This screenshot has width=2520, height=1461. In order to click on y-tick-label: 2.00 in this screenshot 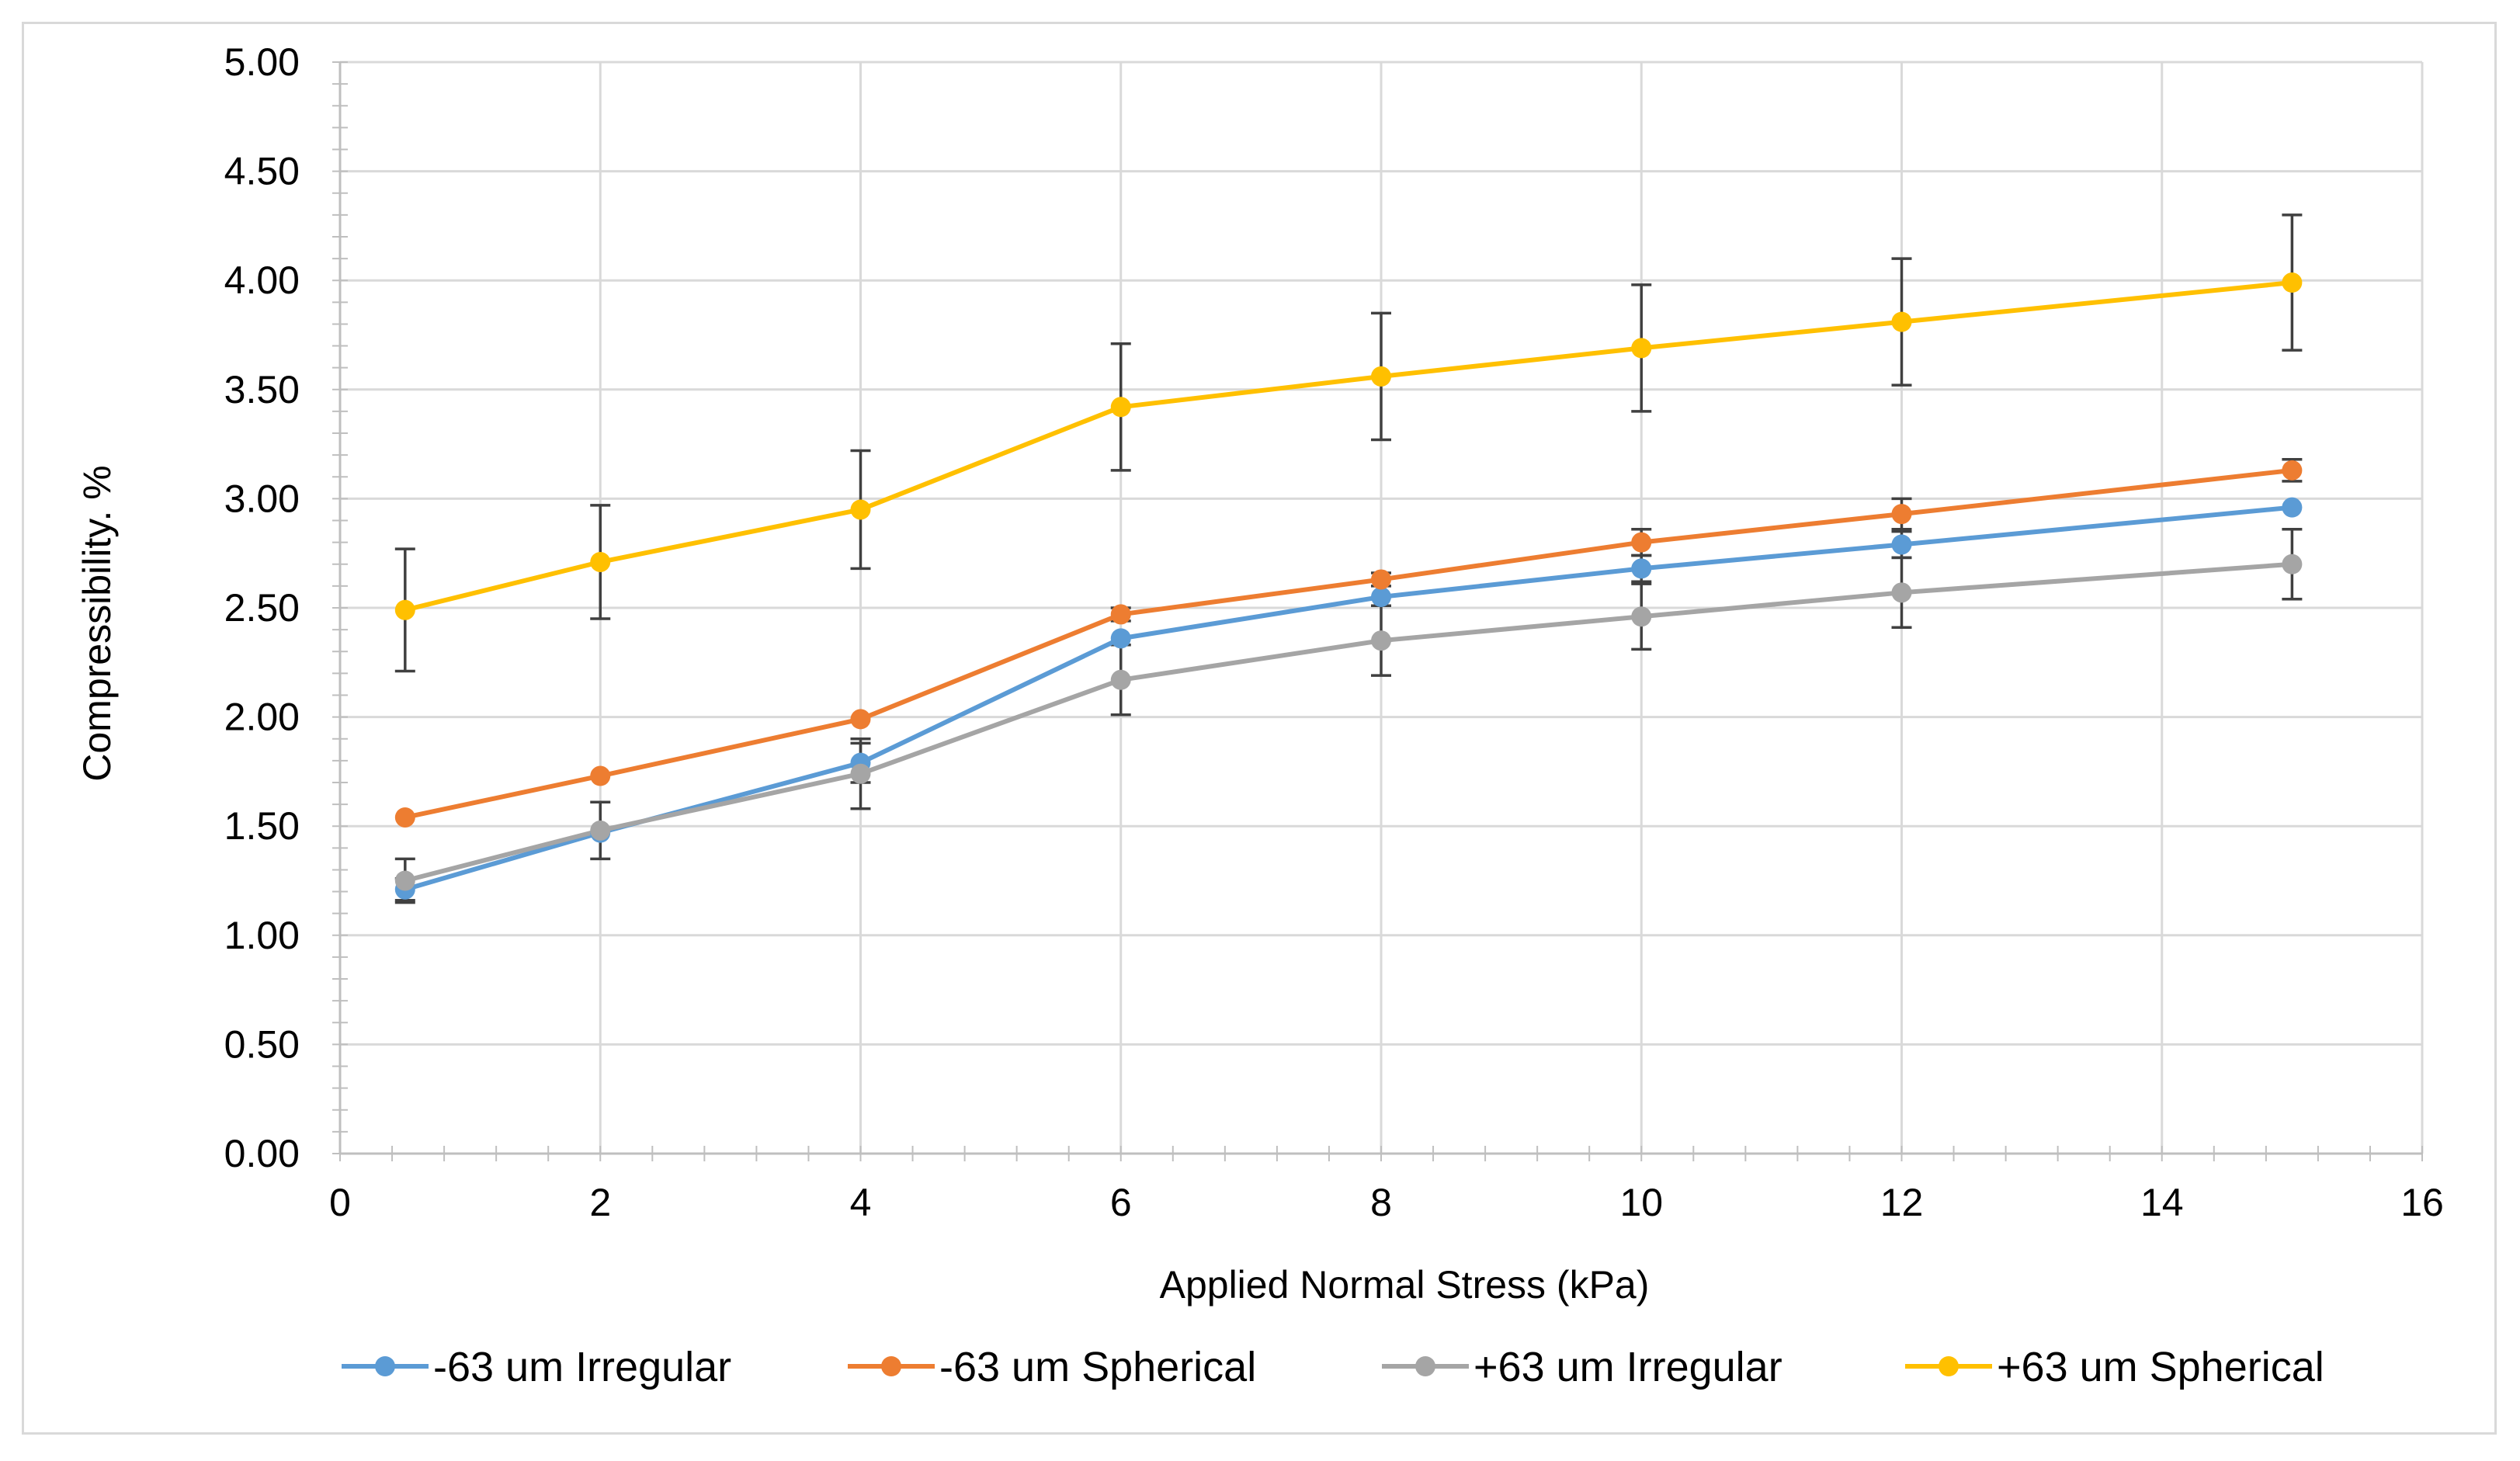, I will do `click(262, 717)`.